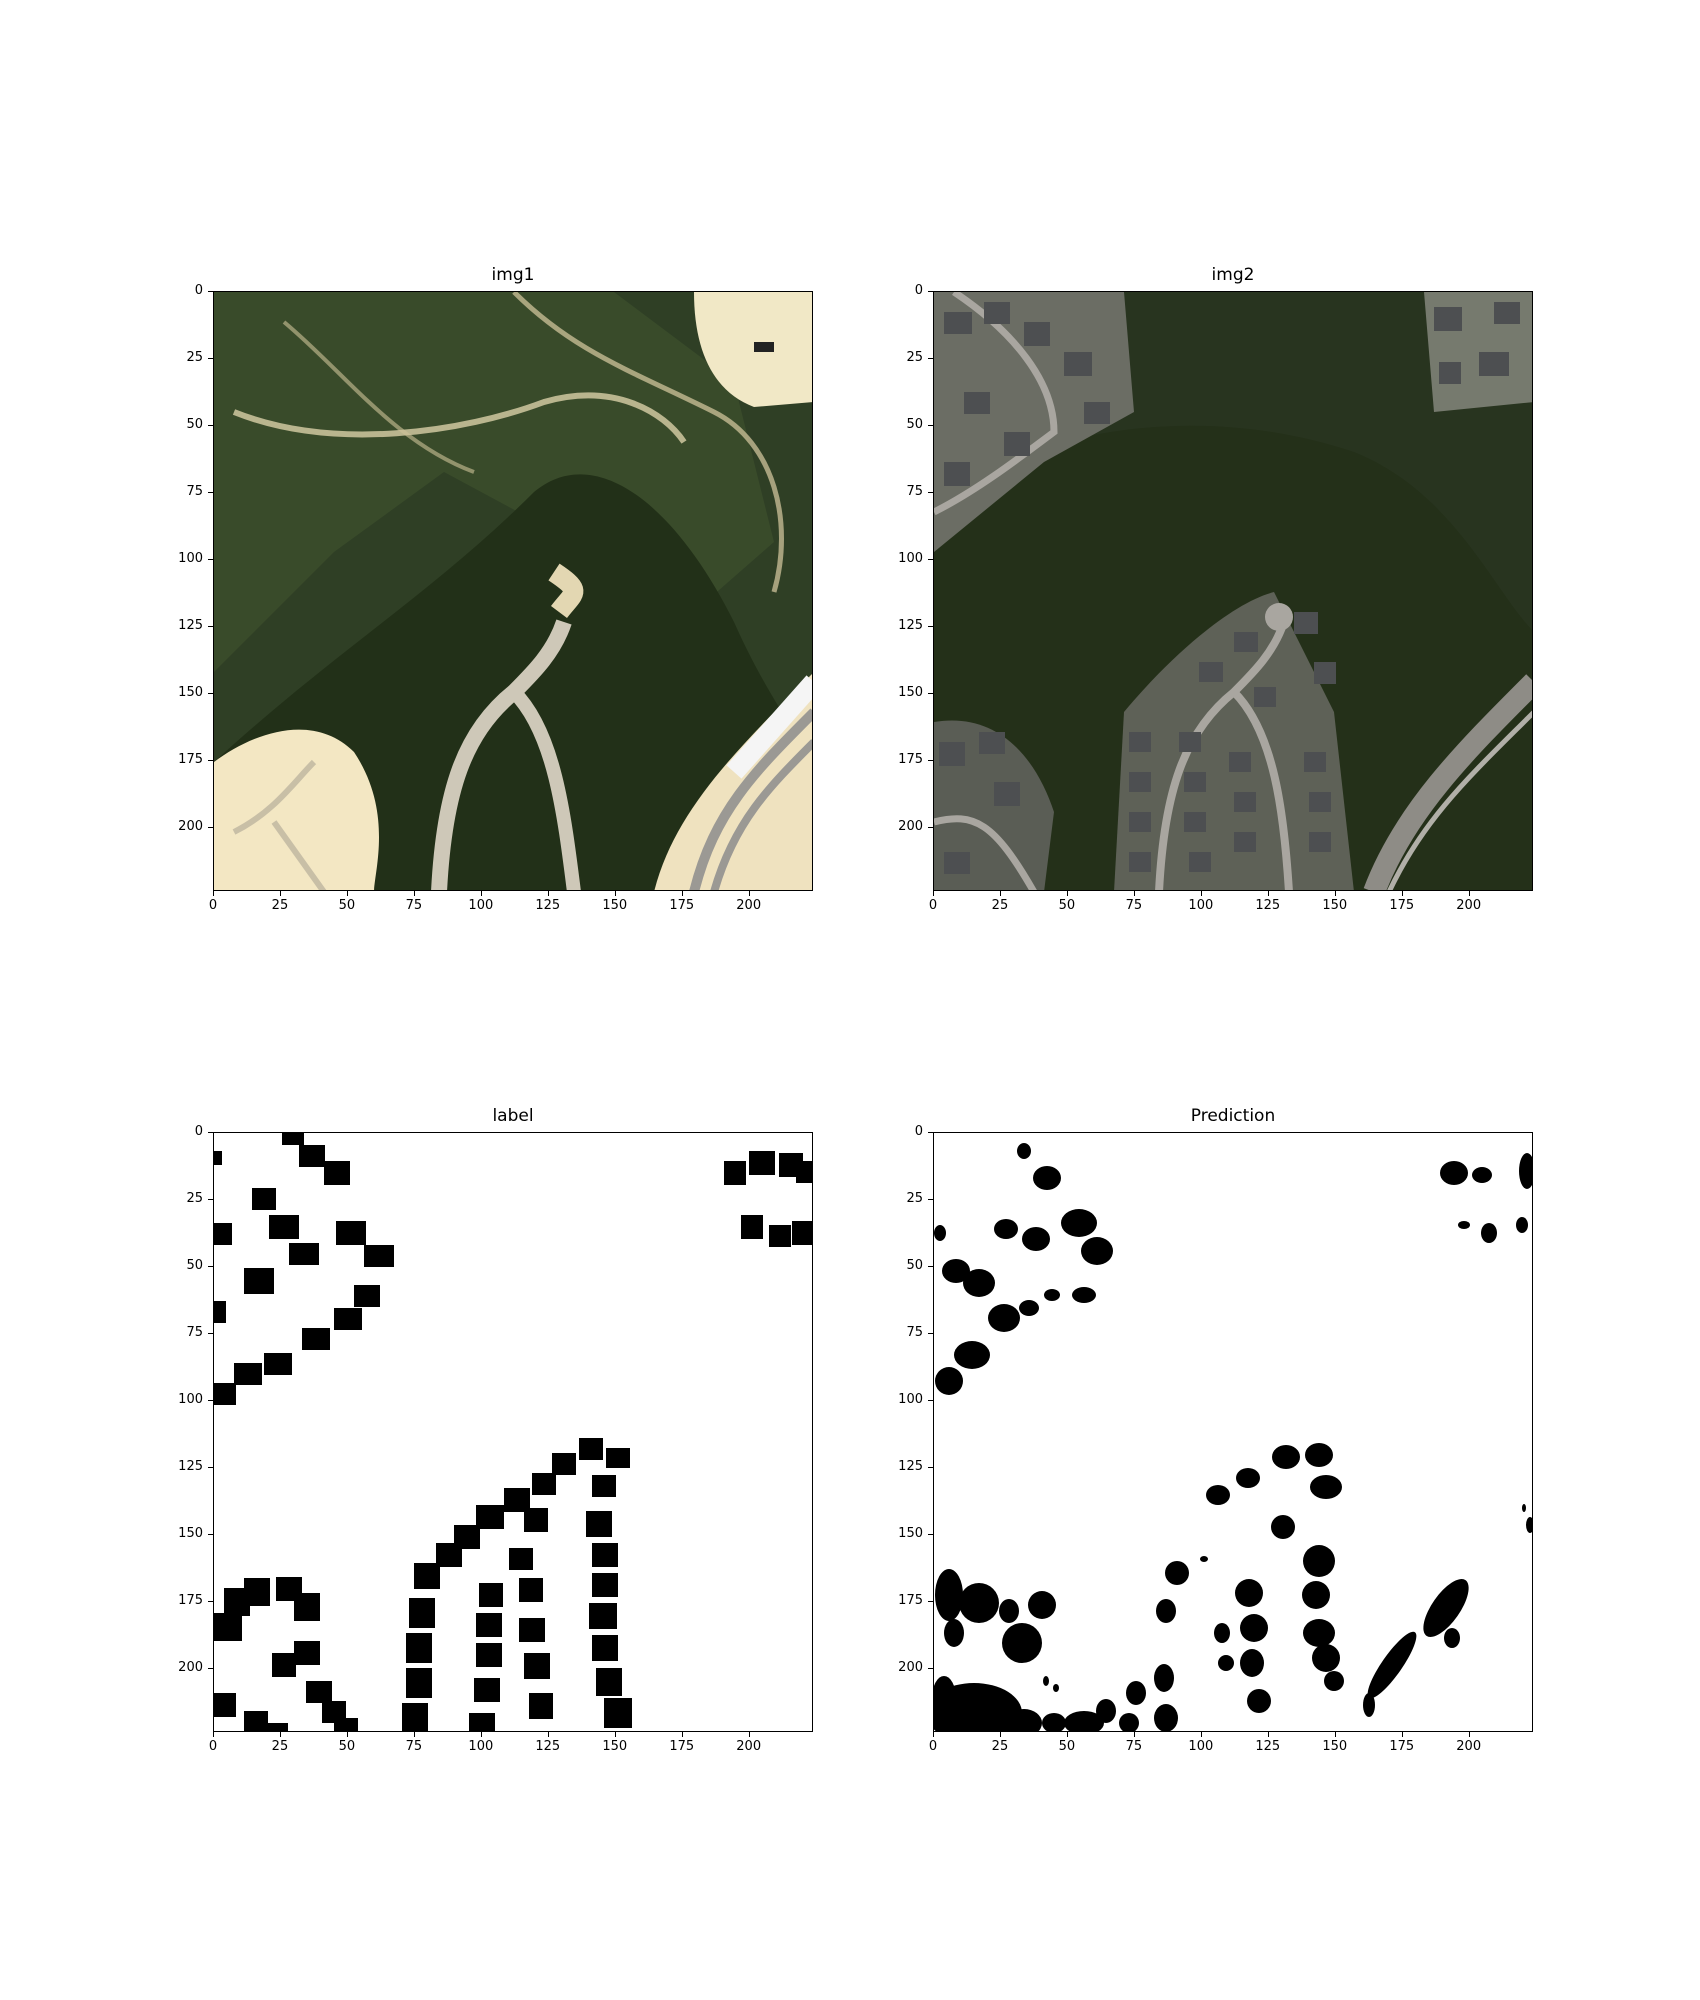 Image resolution: width=1700 pixels, height=2000 pixels. What do you see at coordinates (213, 905) in the screenshot?
I see `img1-x-tick-label: 0` at bounding box center [213, 905].